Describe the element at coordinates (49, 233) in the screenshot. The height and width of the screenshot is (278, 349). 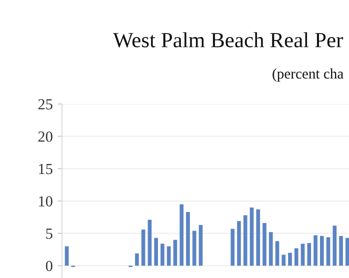
I see `y-tick-label: 5` at that location.